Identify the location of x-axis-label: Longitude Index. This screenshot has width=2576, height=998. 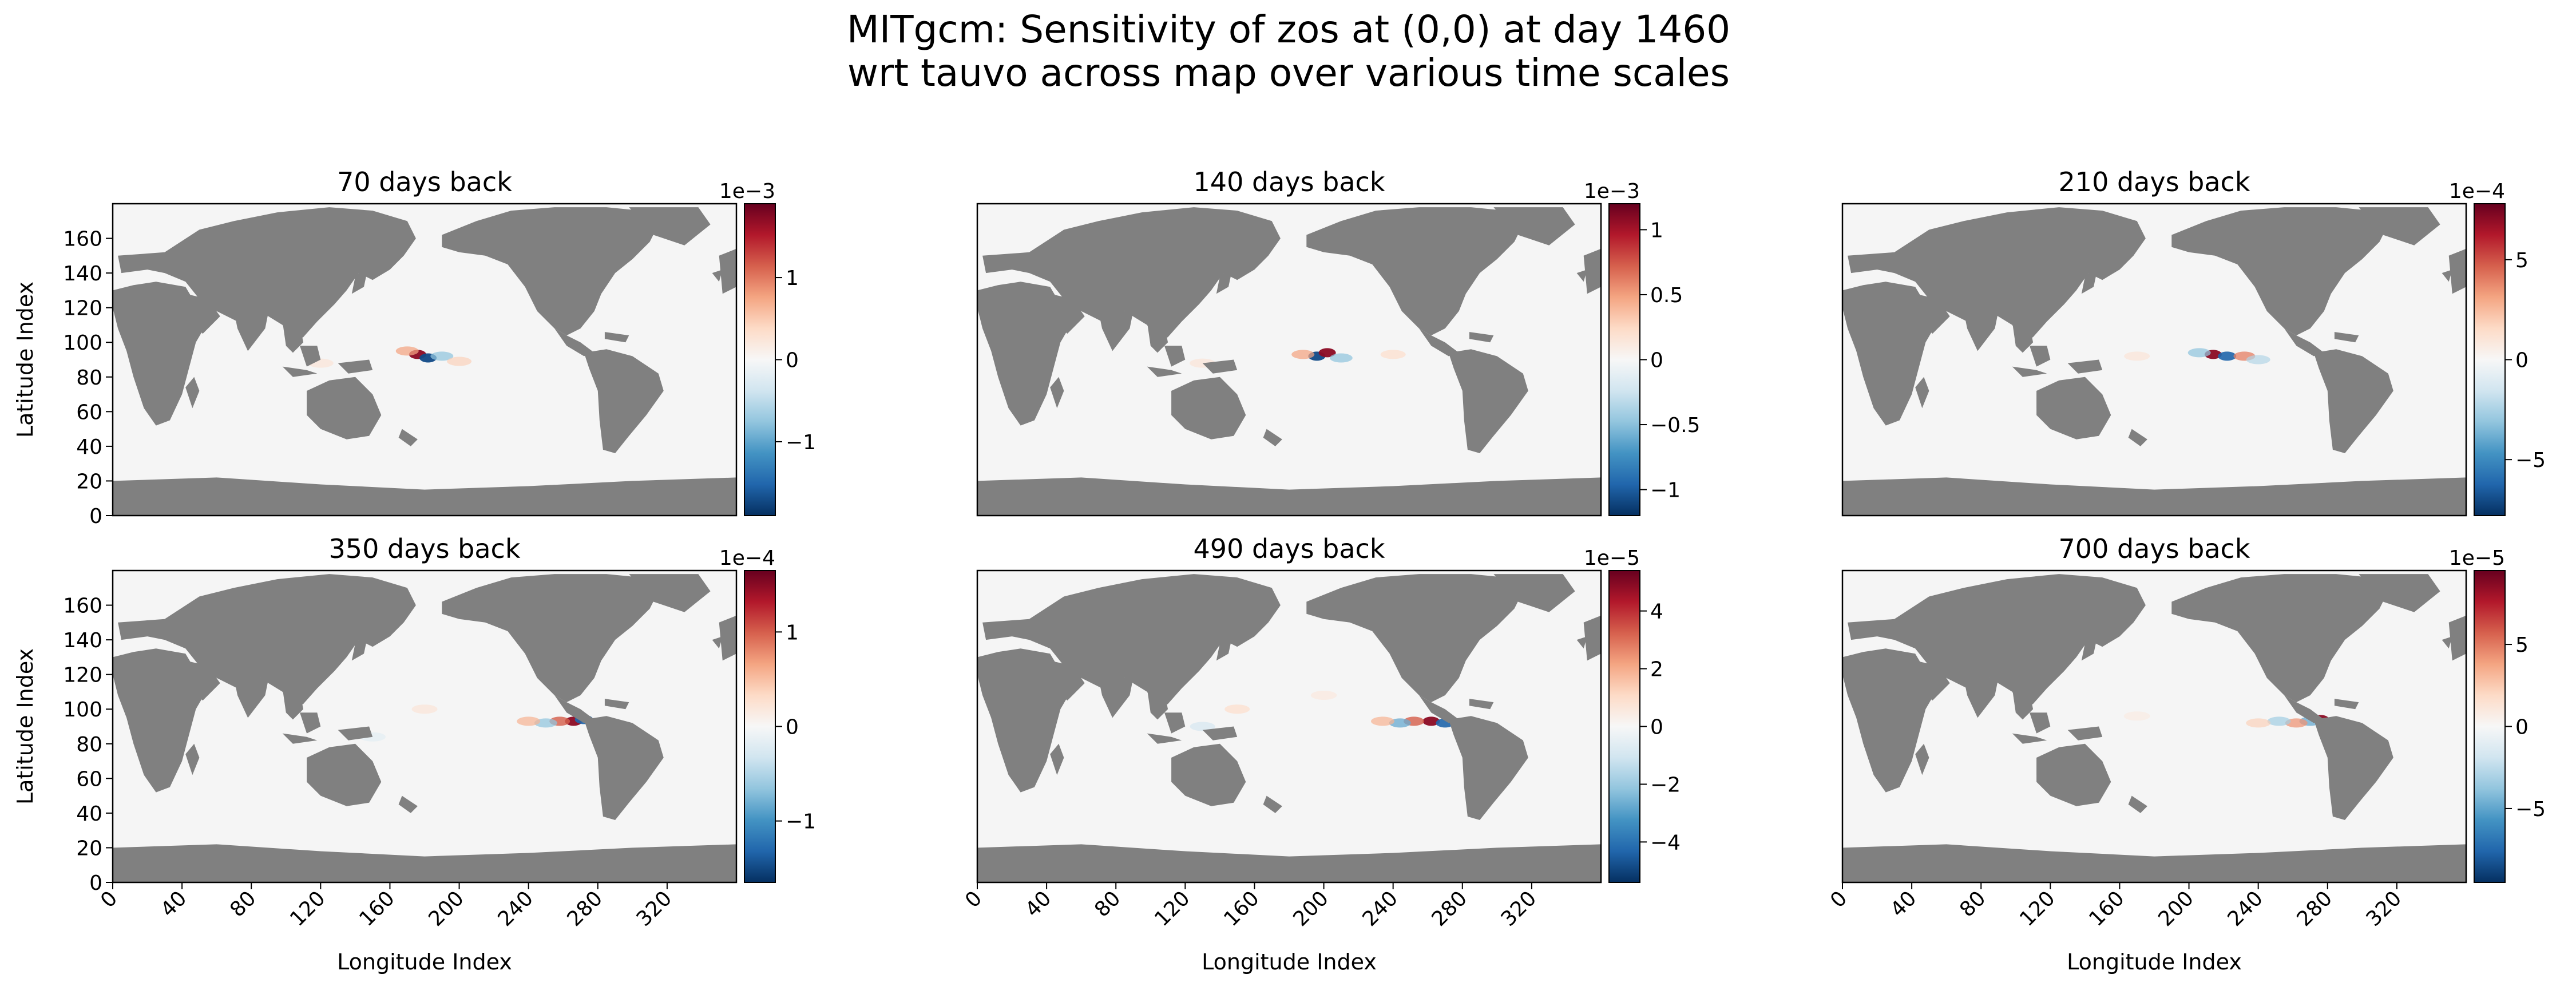
(1289, 962).